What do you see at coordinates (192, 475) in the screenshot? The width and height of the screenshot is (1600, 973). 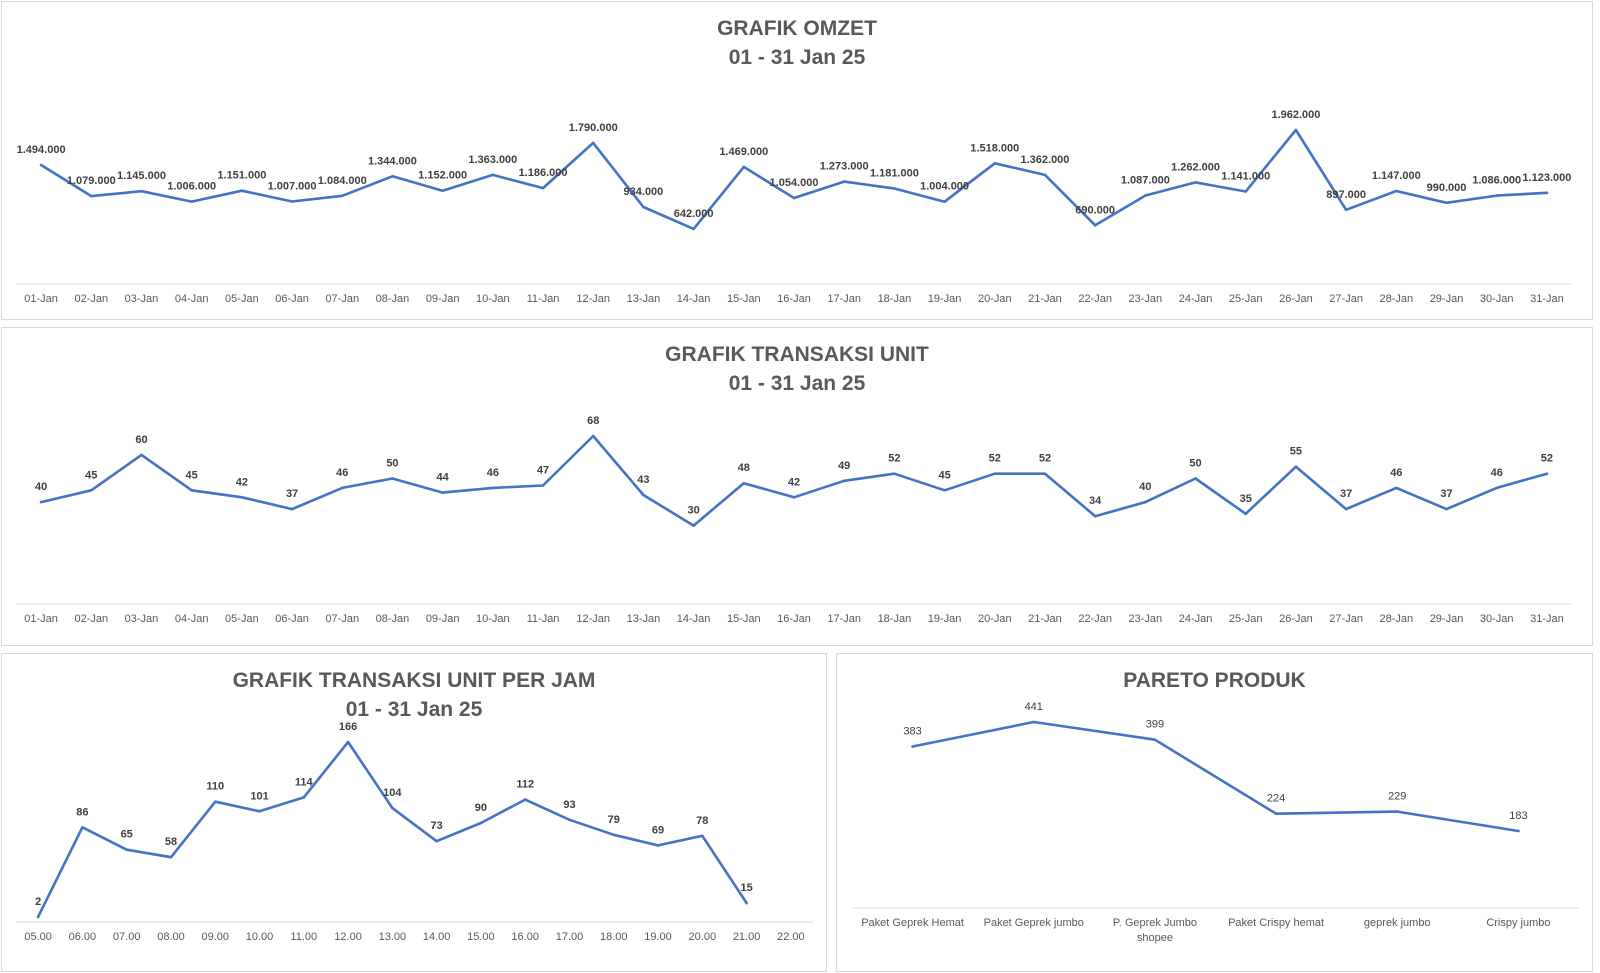 I see `data-label: 45` at bounding box center [192, 475].